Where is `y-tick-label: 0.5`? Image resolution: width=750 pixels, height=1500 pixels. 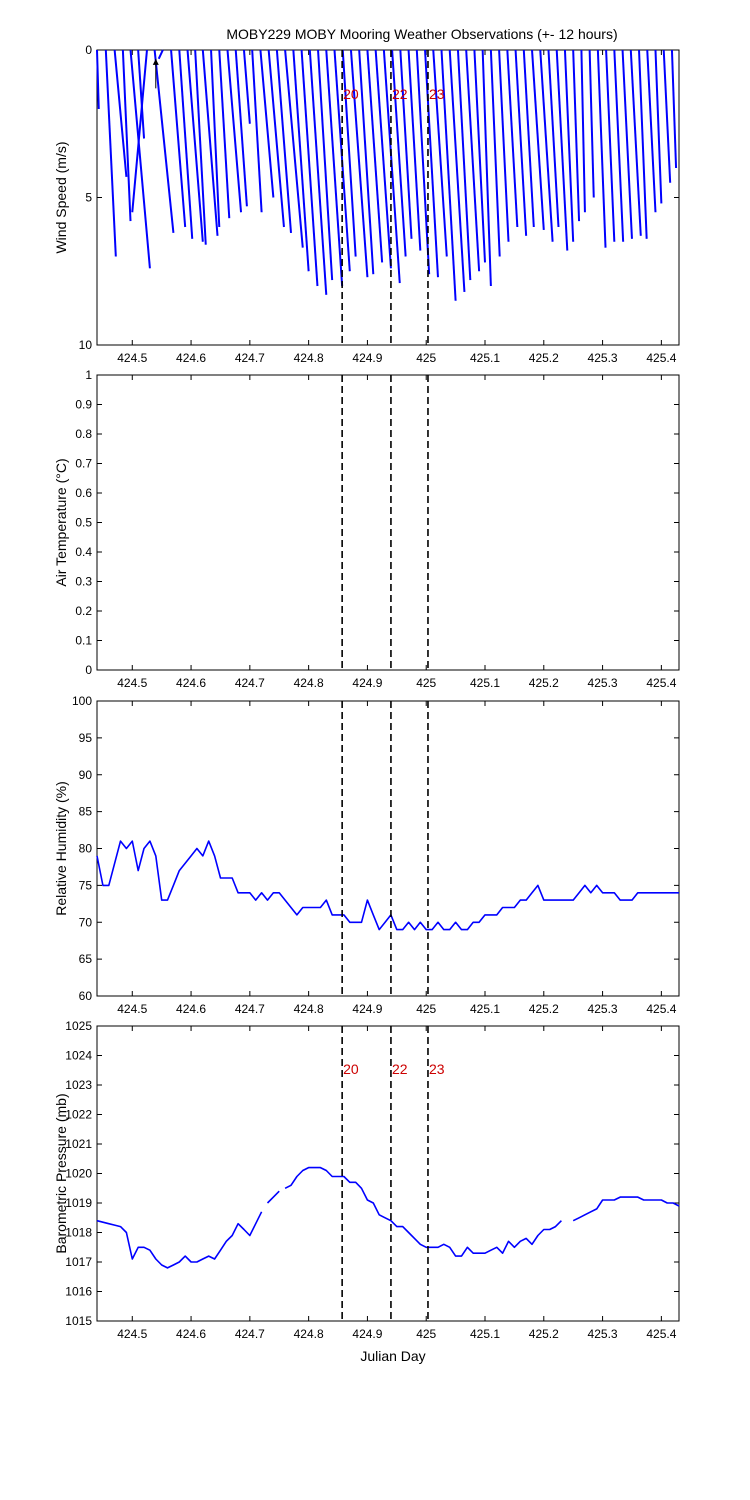 y-tick-label: 0.5 is located at coordinates (83, 523).